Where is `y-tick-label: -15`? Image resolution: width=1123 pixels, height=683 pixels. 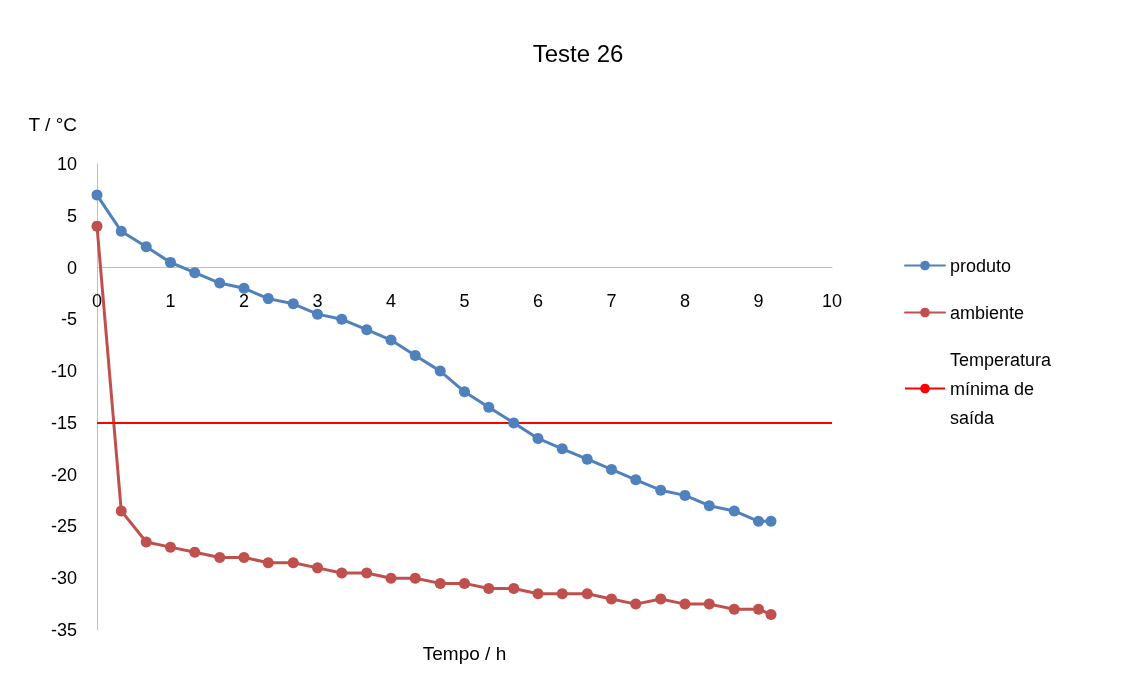 y-tick-label: -15 is located at coordinates (63, 422).